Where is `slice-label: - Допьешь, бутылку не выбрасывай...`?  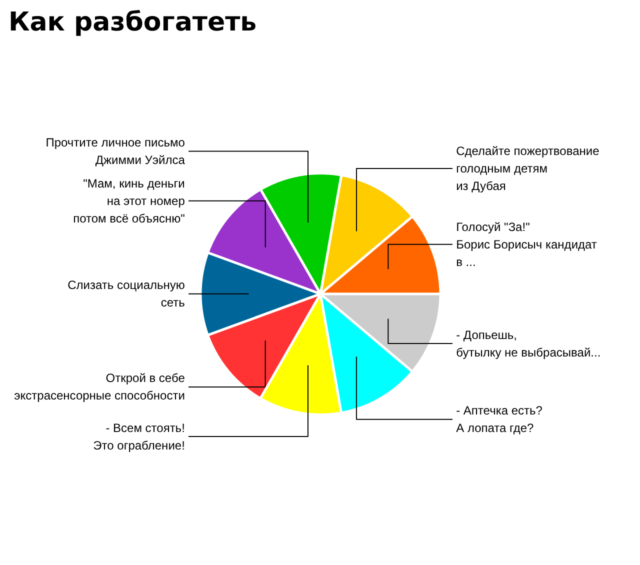 slice-label: - Допьешь, бутылку не выбрасывай... is located at coordinates (528, 344).